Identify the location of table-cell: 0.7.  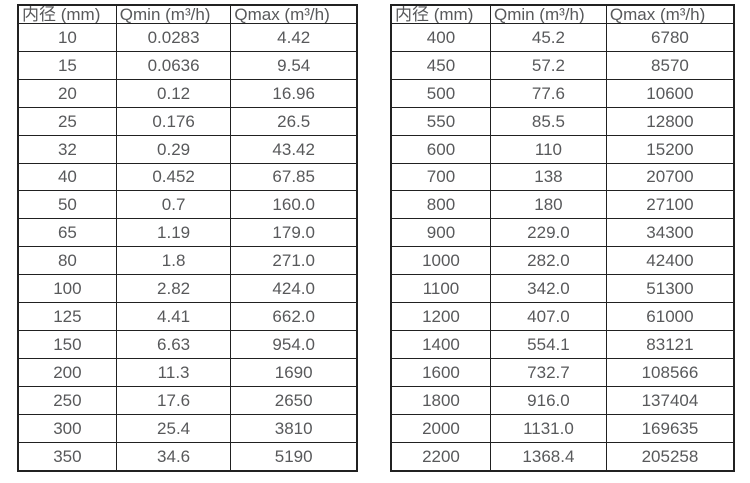
(173, 205).